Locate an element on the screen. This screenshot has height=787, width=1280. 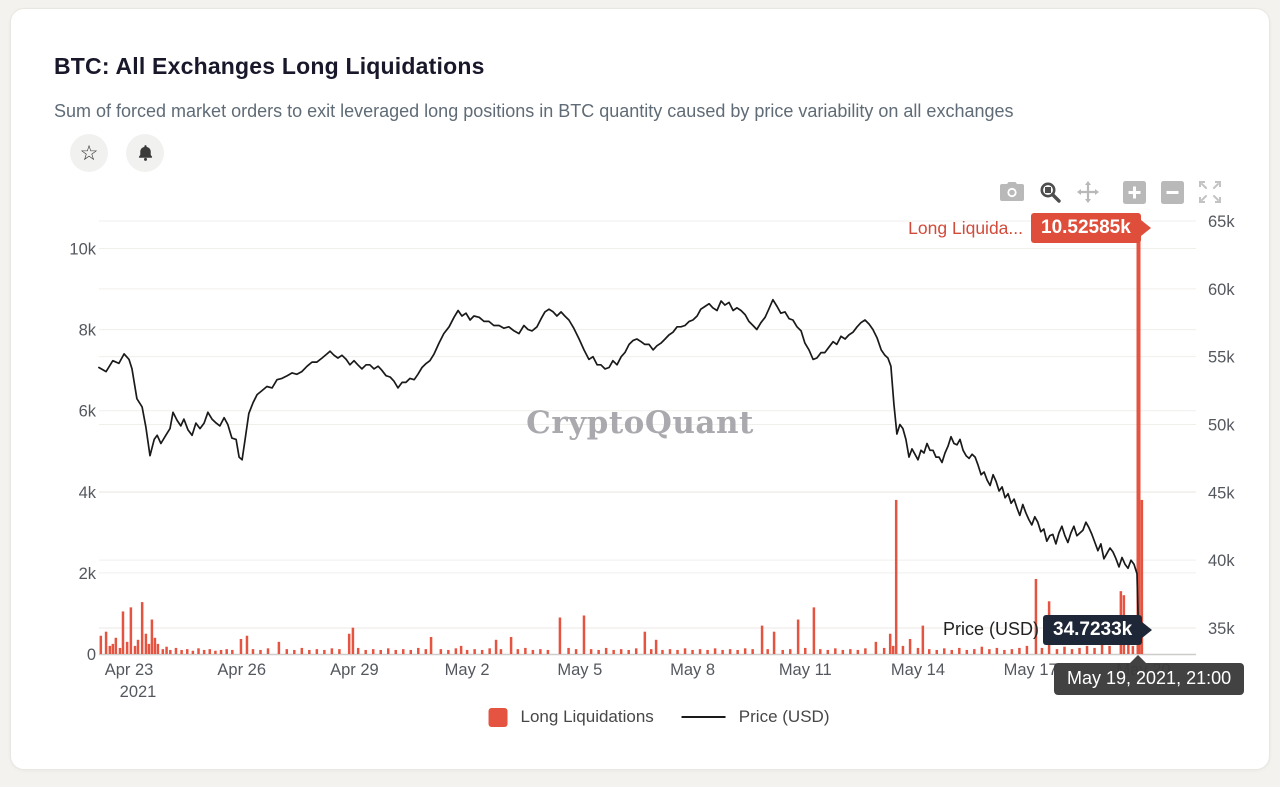
star-icon: ☆ is located at coordinates (89, 153).